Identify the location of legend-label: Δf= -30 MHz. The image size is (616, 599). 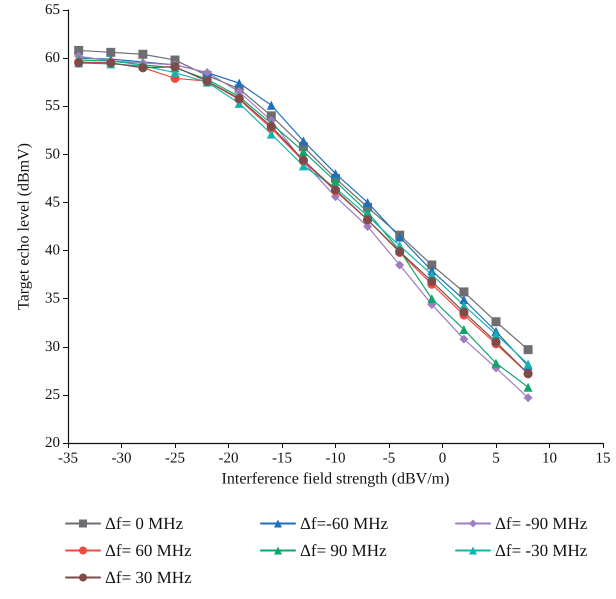
(541, 550).